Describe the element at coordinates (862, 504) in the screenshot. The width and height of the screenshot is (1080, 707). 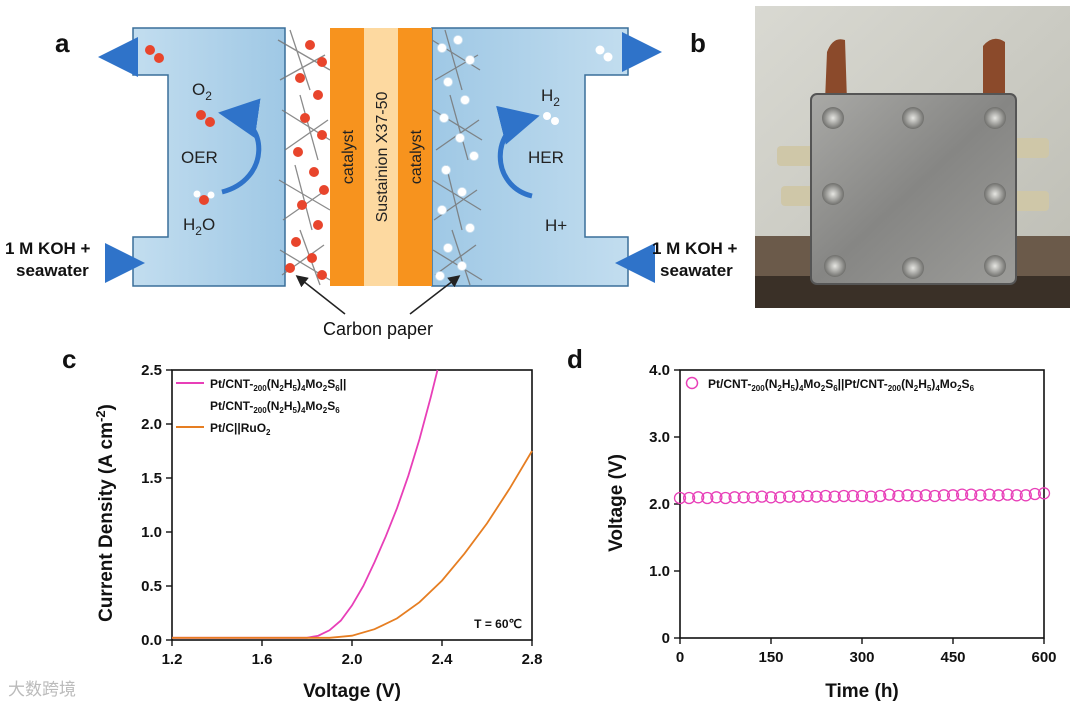
I see `chart-d-plot-frame` at that location.